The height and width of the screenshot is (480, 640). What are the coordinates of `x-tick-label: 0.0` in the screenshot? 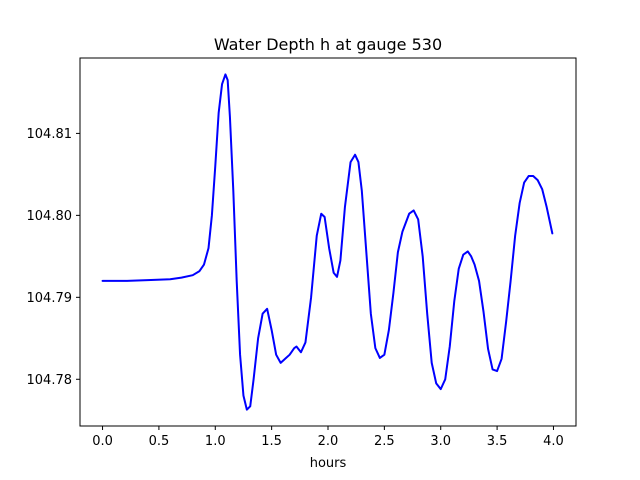 It's located at (102, 441).